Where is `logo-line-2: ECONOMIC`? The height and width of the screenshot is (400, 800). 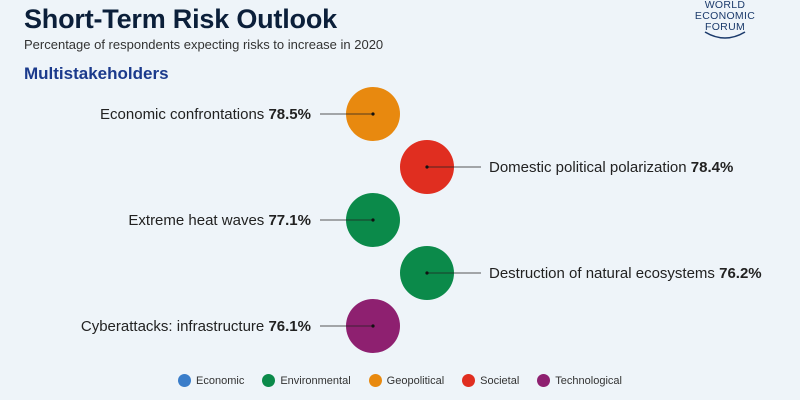 logo-line-2: ECONOMIC is located at coordinates (725, 16).